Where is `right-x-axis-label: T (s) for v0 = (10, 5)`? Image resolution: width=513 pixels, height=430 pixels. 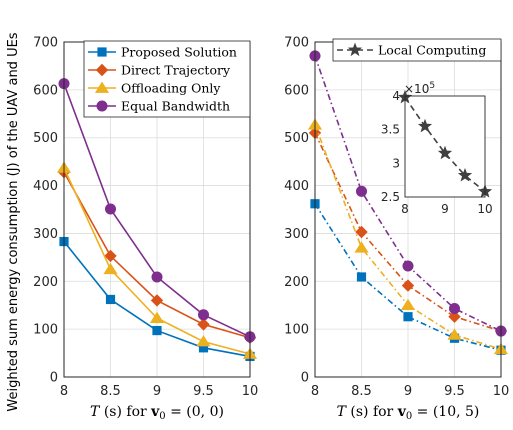
right-x-axis-label: T (s) for v0 = (10, 5) is located at coordinates (408, 413).